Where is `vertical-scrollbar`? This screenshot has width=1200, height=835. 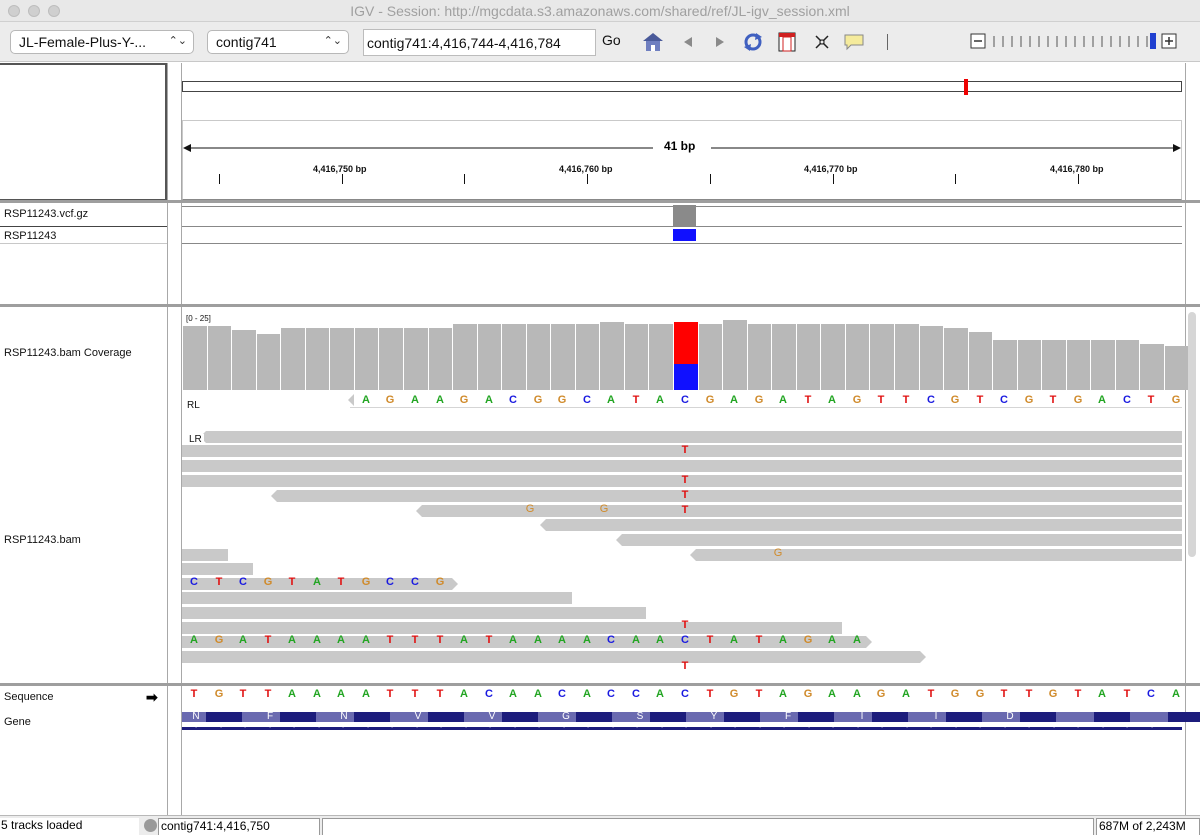
vertical-scrollbar is located at coordinates (1192, 437).